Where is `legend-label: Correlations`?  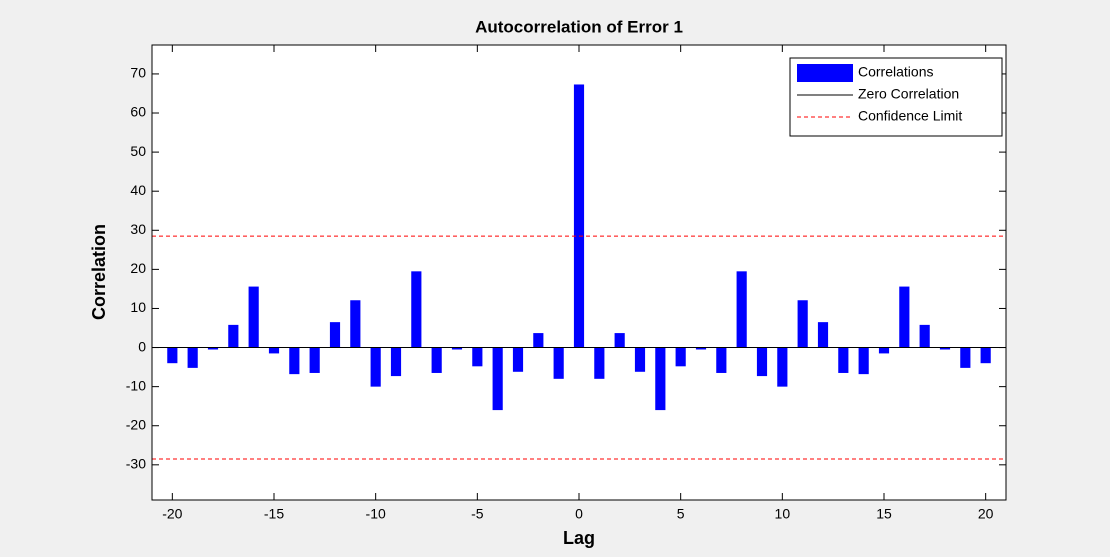
legend-label: Correlations is located at coordinates (895, 72).